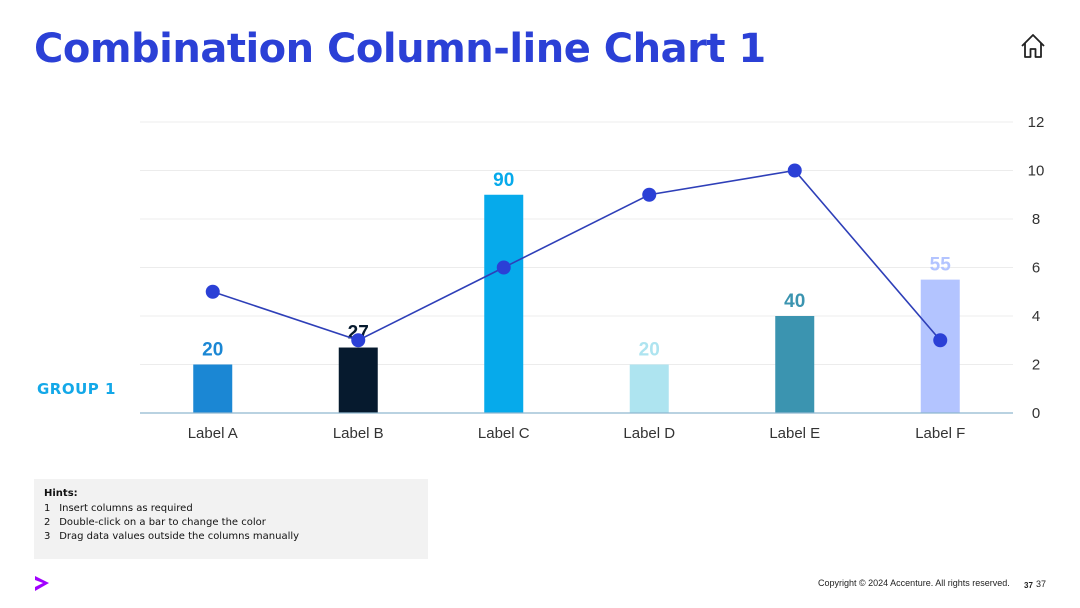 The height and width of the screenshot is (608, 1080). I want to click on bar-data-label: 55, so click(941, 265).